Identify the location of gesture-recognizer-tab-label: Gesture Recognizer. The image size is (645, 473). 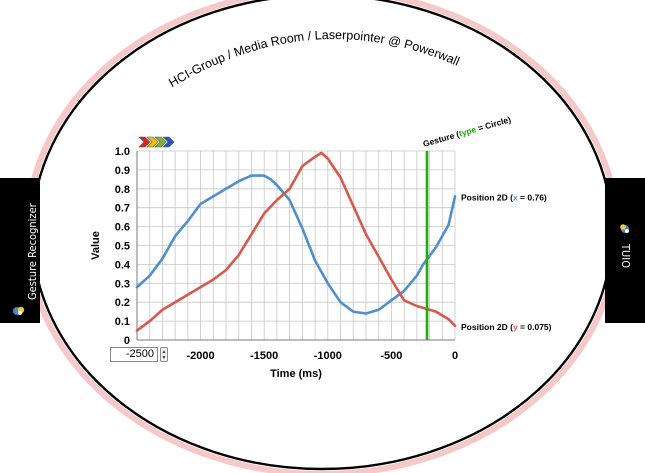
(32, 251).